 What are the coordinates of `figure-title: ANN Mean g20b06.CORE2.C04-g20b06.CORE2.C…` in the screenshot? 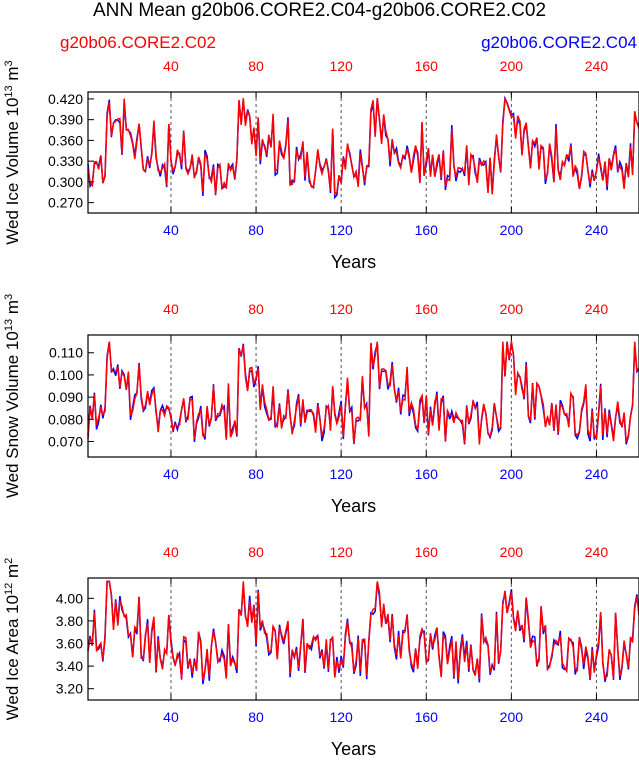 It's located at (319, 10).